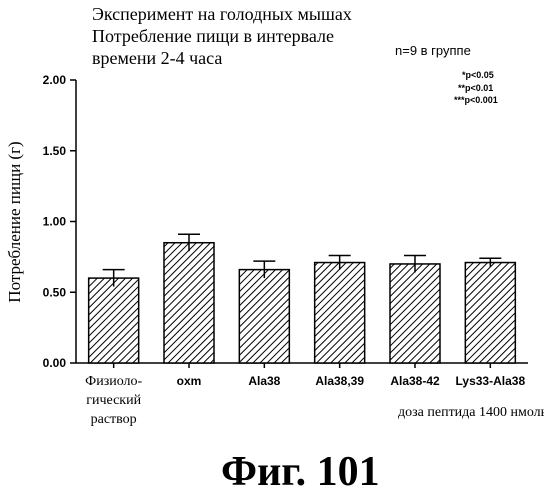  I want to click on significance-legend-1: *p<0.05, so click(478, 75).